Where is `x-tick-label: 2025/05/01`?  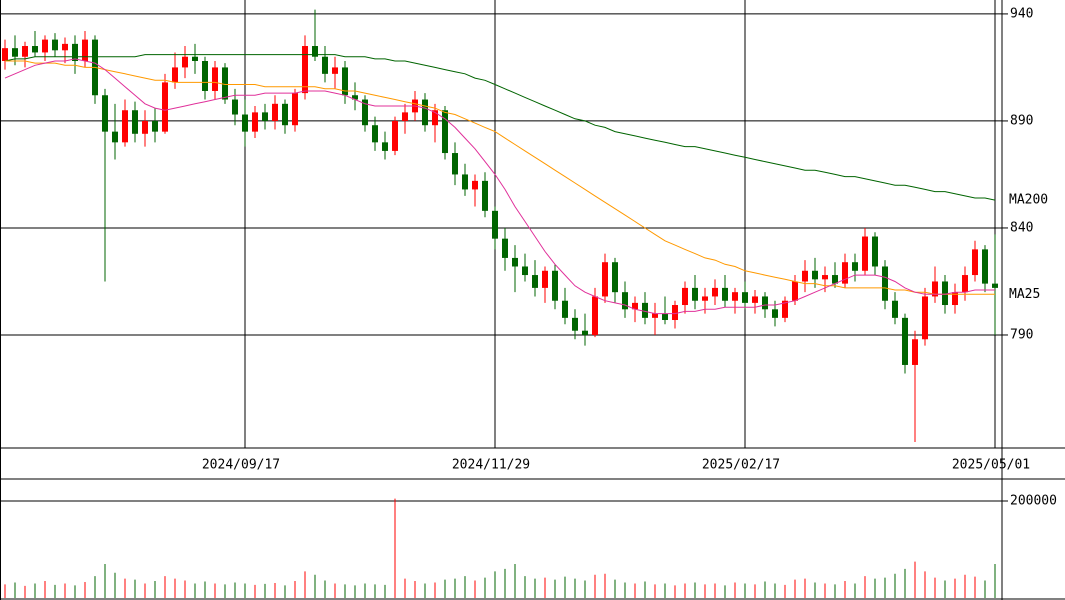 x-tick-label: 2025/05/01 is located at coordinates (991, 465).